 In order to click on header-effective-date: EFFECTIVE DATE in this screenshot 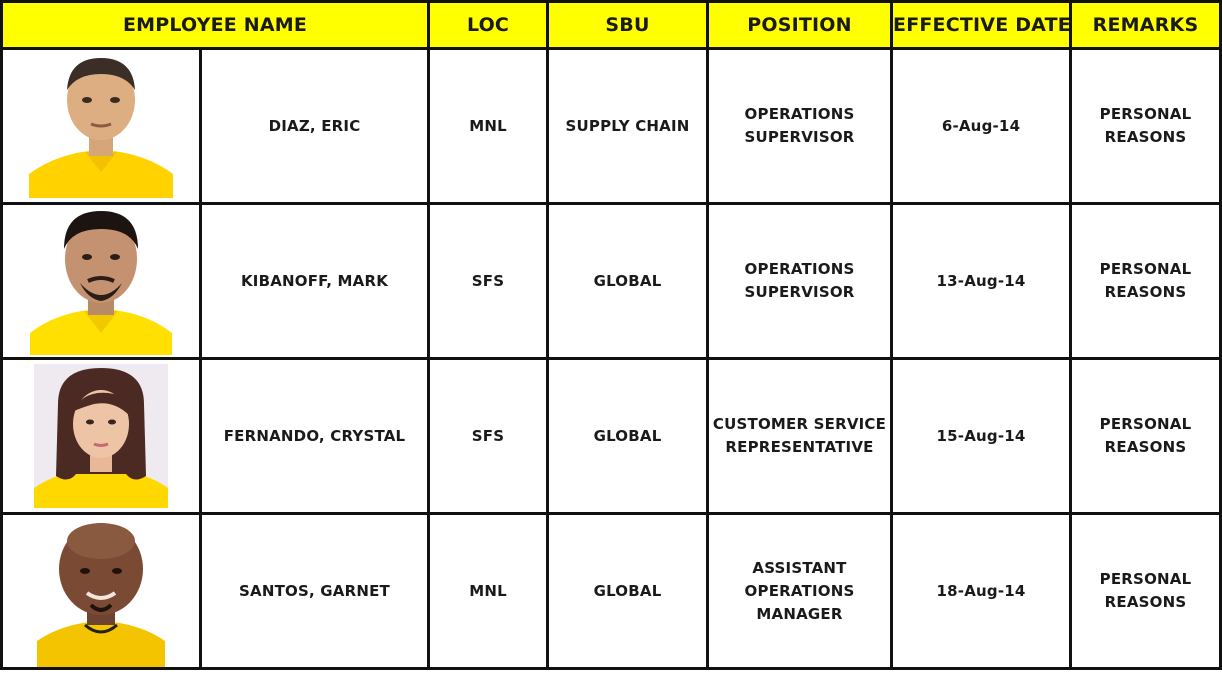, I will do `click(981, 25)`.